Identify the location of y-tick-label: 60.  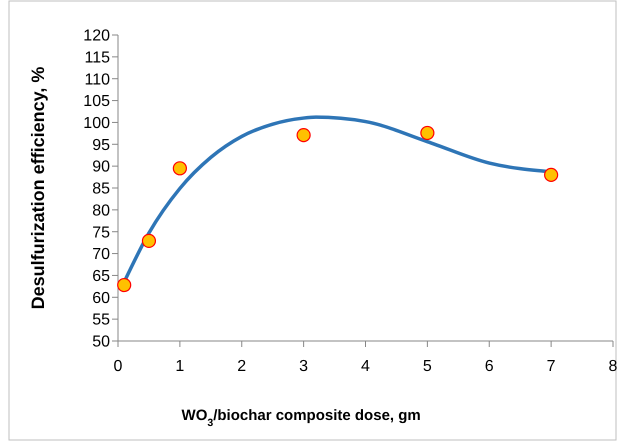
(101, 298).